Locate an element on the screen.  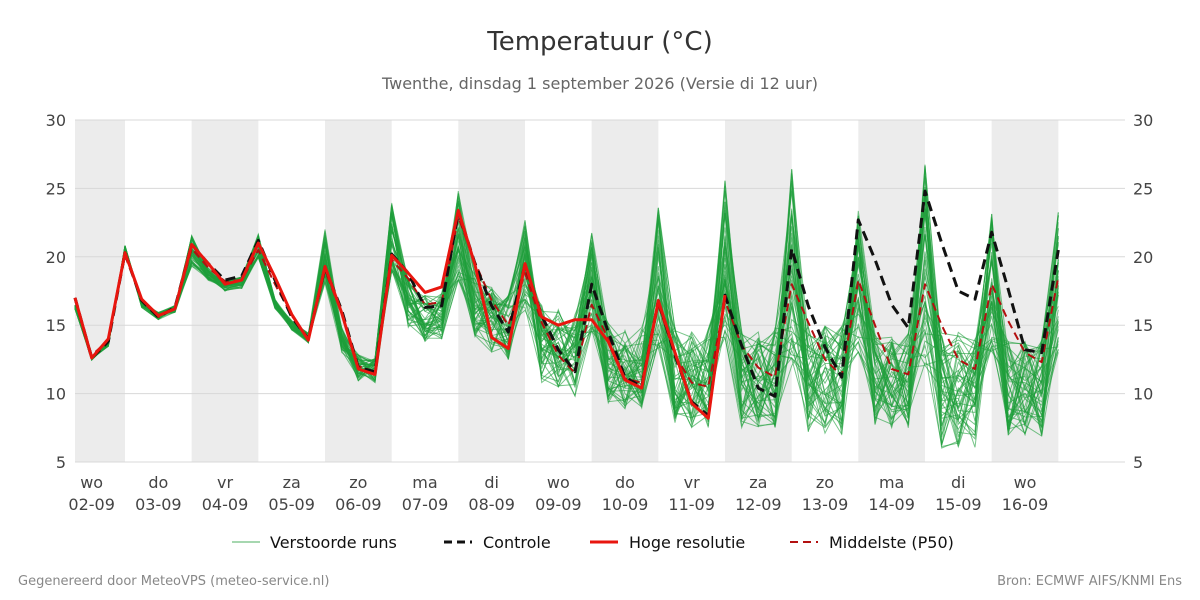
chart-title: Temperatuur (°C) is located at coordinates (599, 42).